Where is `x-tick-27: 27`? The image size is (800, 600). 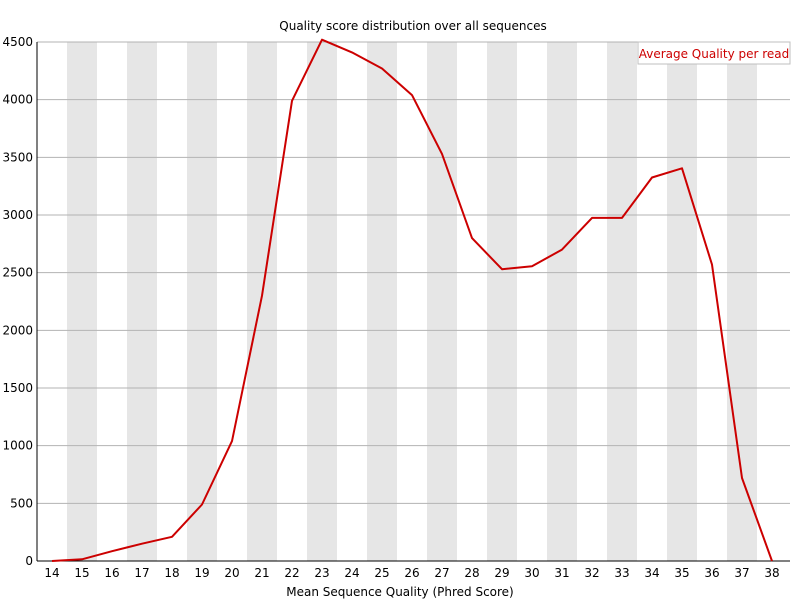
x-tick-27: 27 is located at coordinates (441, 573).